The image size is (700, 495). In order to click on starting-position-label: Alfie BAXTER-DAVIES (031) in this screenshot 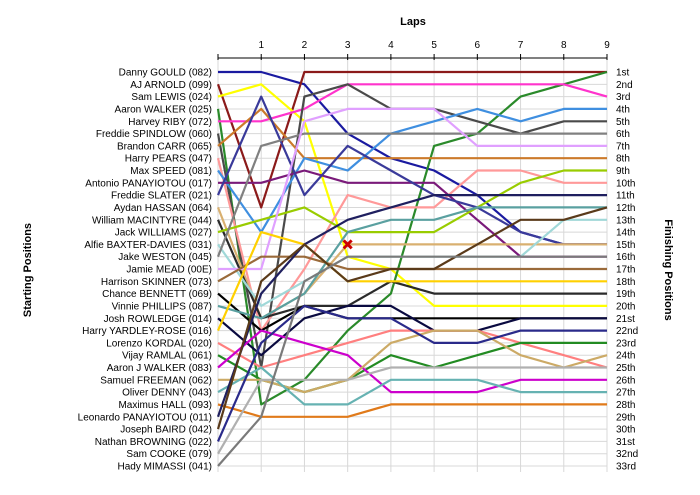, I will do `click(148, 245)`.